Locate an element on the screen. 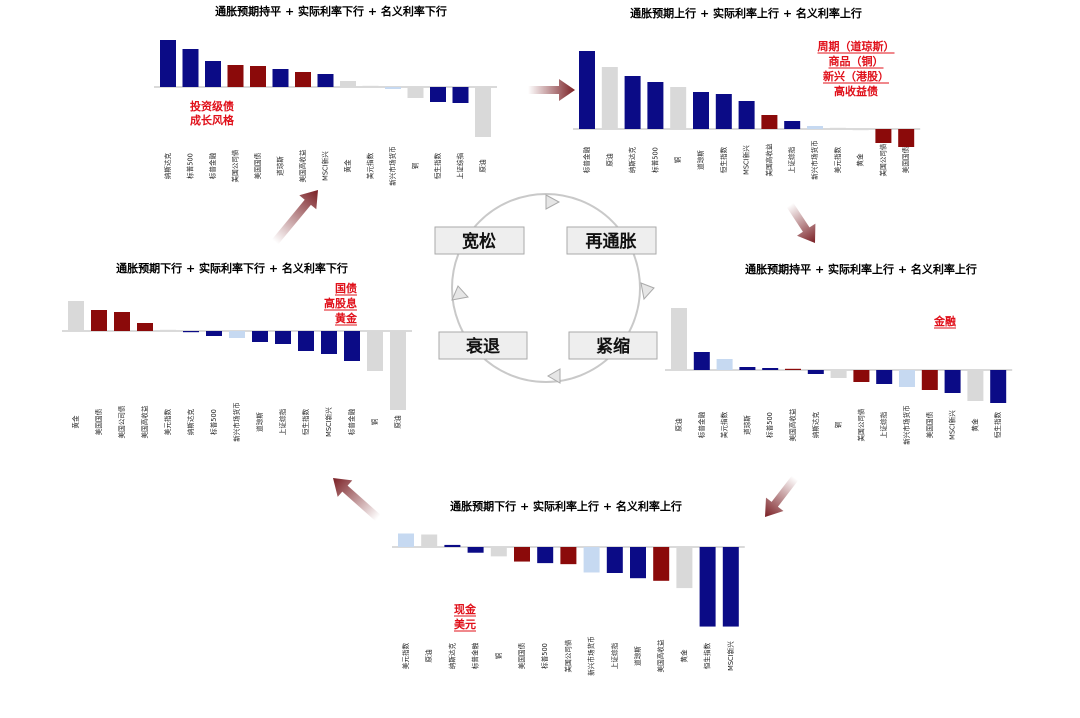 This screenshot has width=1080, height=718. cycle-arrowhead-right-icon is located at coordinates (647, 291).